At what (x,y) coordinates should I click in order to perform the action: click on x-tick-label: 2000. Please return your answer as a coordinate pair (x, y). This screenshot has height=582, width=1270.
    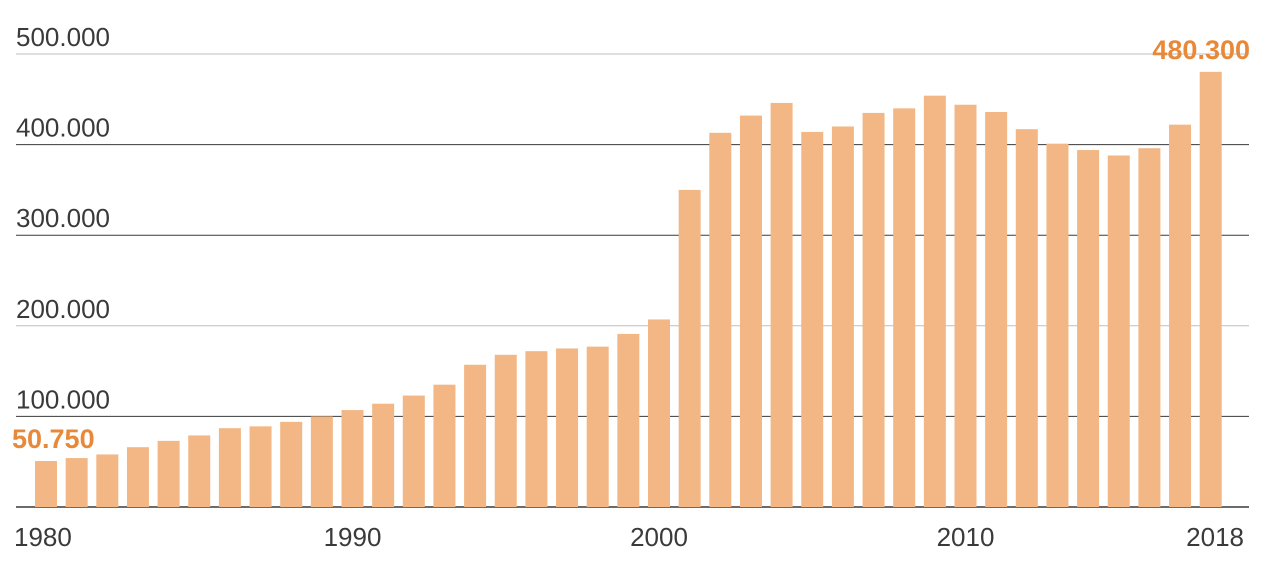
    Looking at the image, I should click on (659, 537).